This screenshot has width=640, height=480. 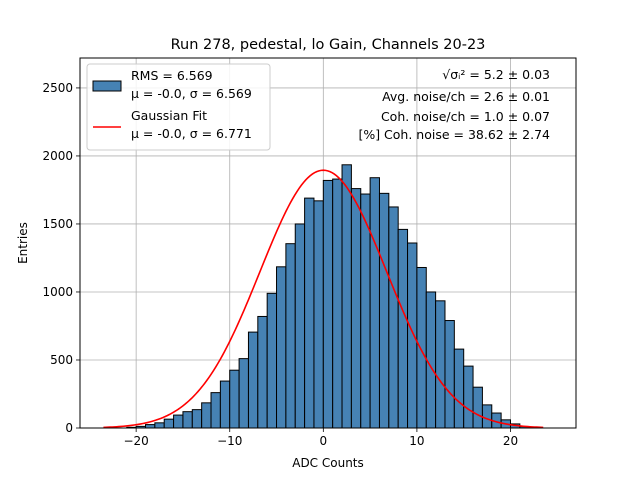 I want to click on x-axis: −20 −10 0 10 20, so click(x=320, y=438).